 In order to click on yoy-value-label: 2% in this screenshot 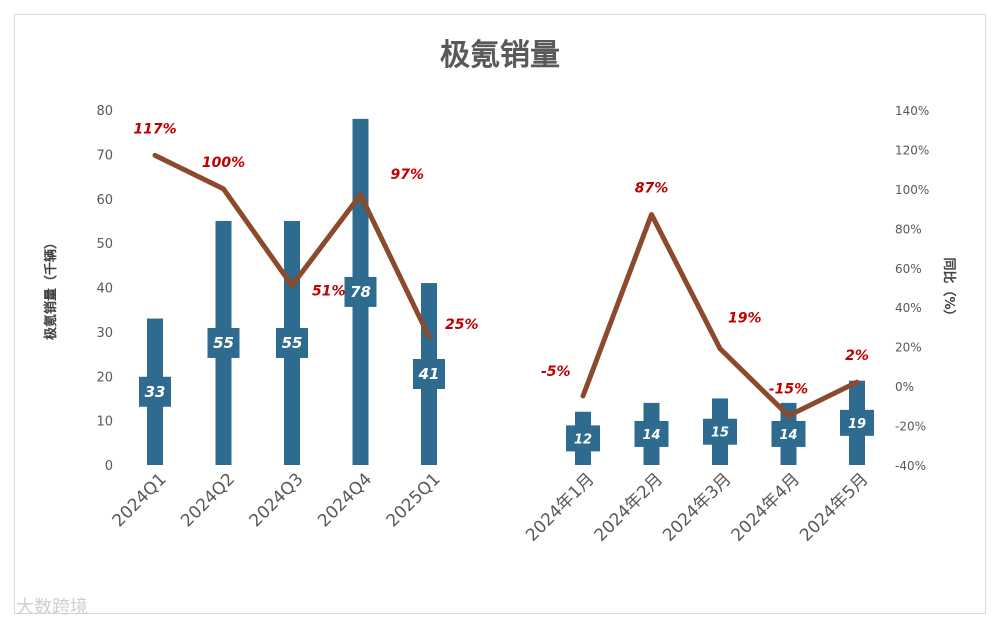, I will do `click(857, 356)`.